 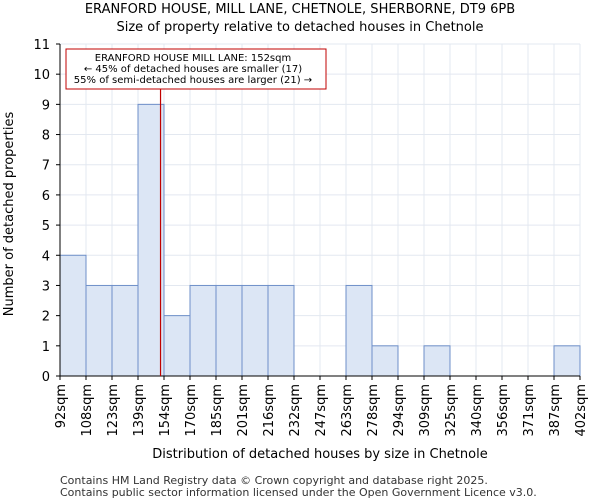 I want to click on y-tick-label-0: 0, so click(x=46, y=377).